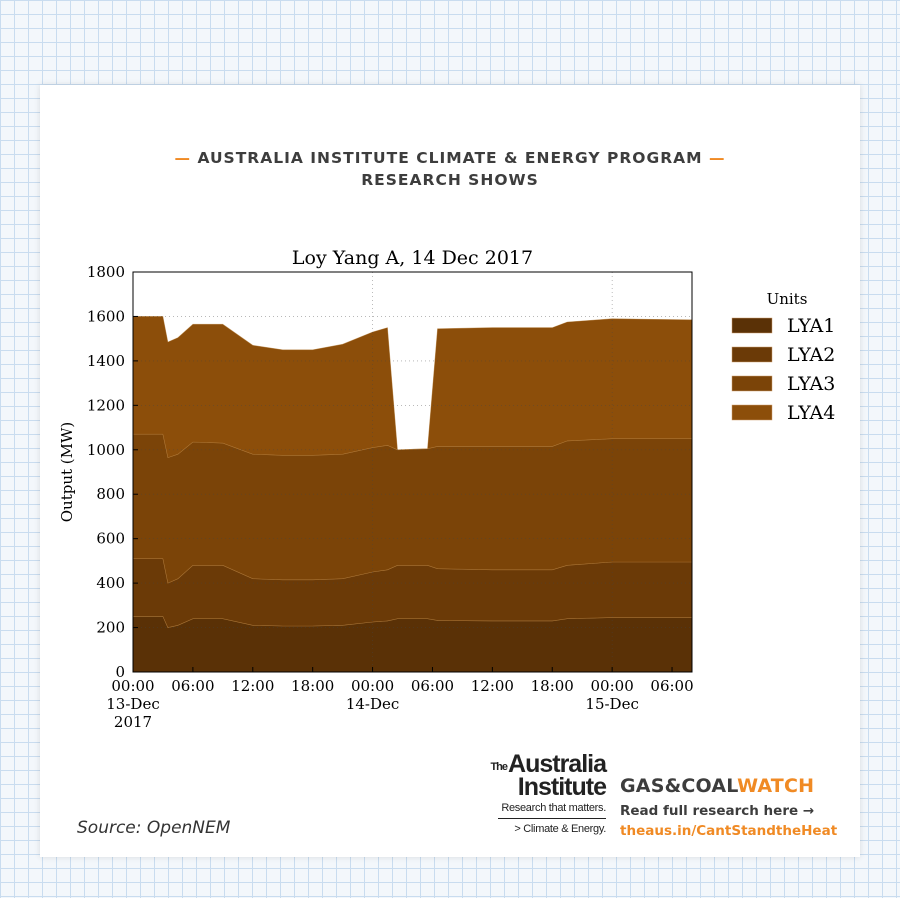  I want to click on legend-swatch-lya3, so click(752, 383).